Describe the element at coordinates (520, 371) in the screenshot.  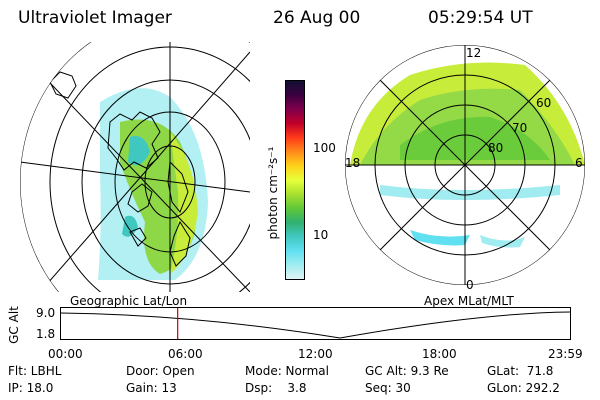
I see `info-glat: GLat: 71.8` at that location.